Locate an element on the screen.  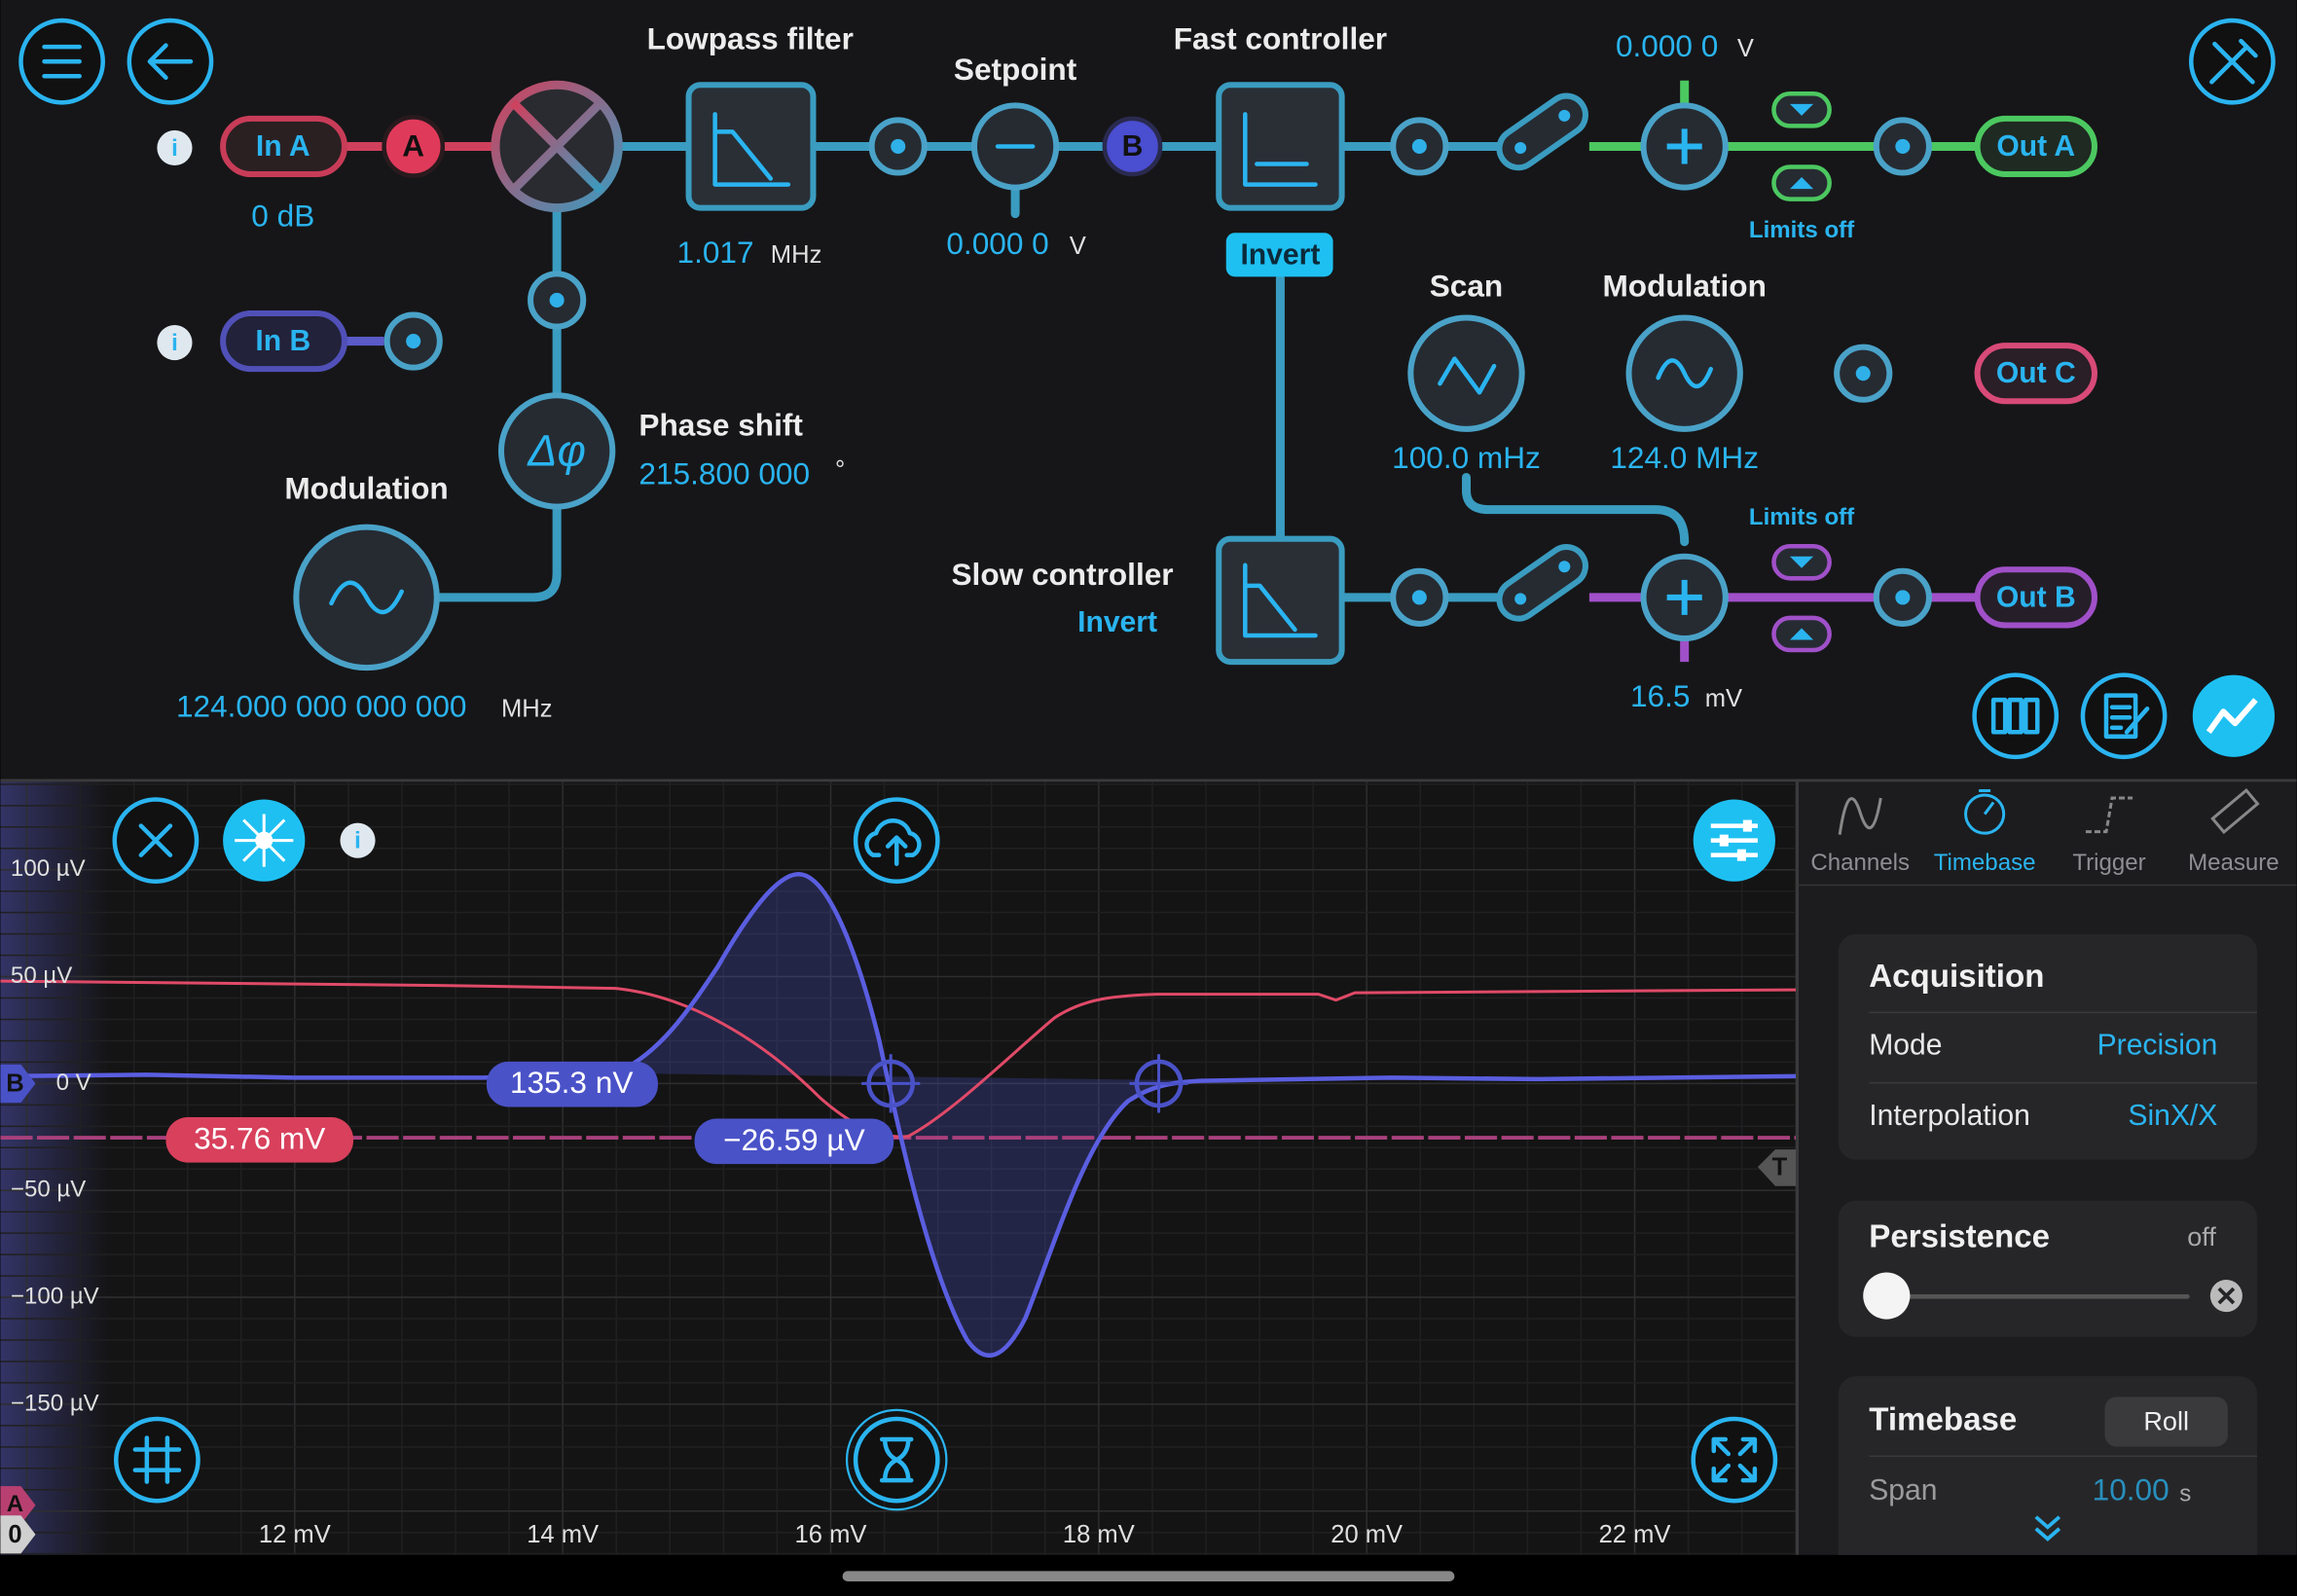
cursor-label: 135.3 nV is located at coordinates (571, 1082).